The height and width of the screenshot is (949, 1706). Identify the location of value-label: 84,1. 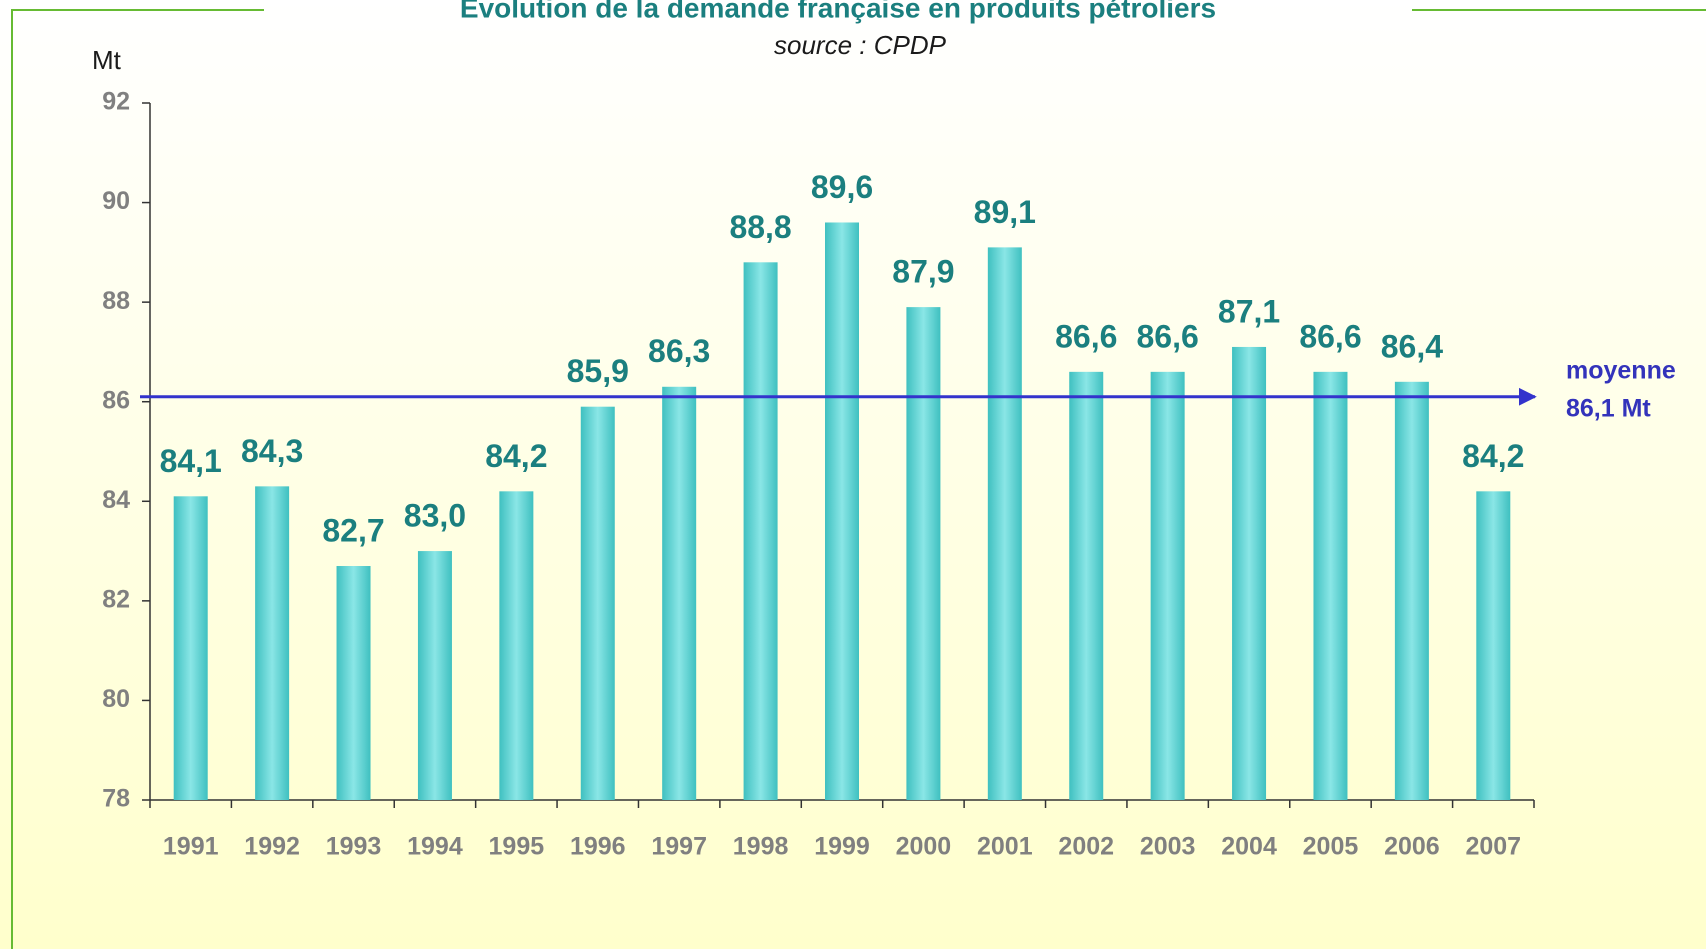
(191, 461).